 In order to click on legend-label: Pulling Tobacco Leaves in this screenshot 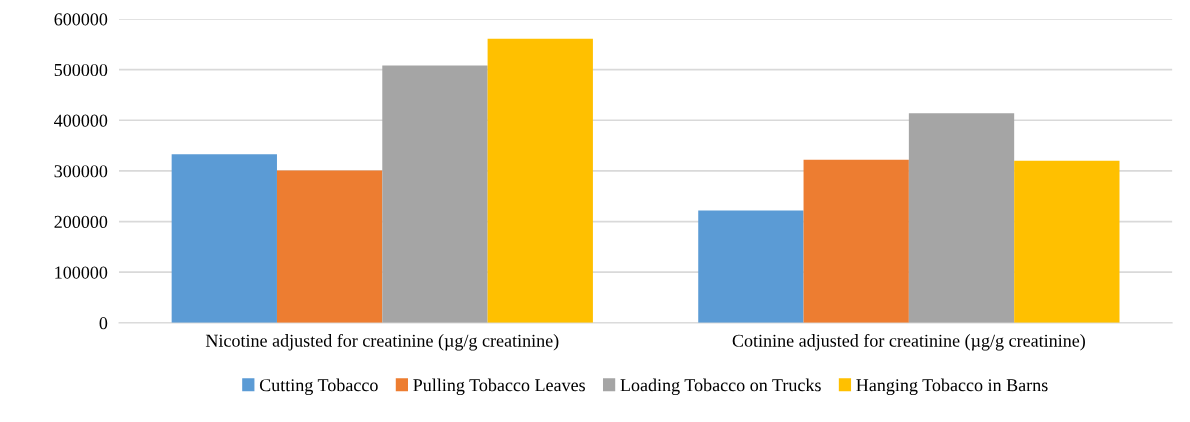, I will do `click(499, 386)`.